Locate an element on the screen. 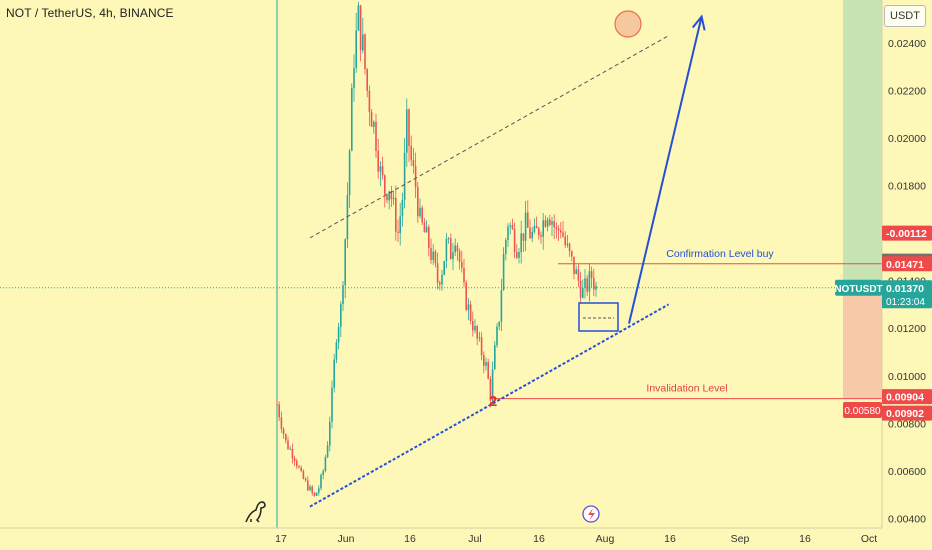 This screenshot has width=932, height=550. entry-zone-box is located at coordinates (598, 317).